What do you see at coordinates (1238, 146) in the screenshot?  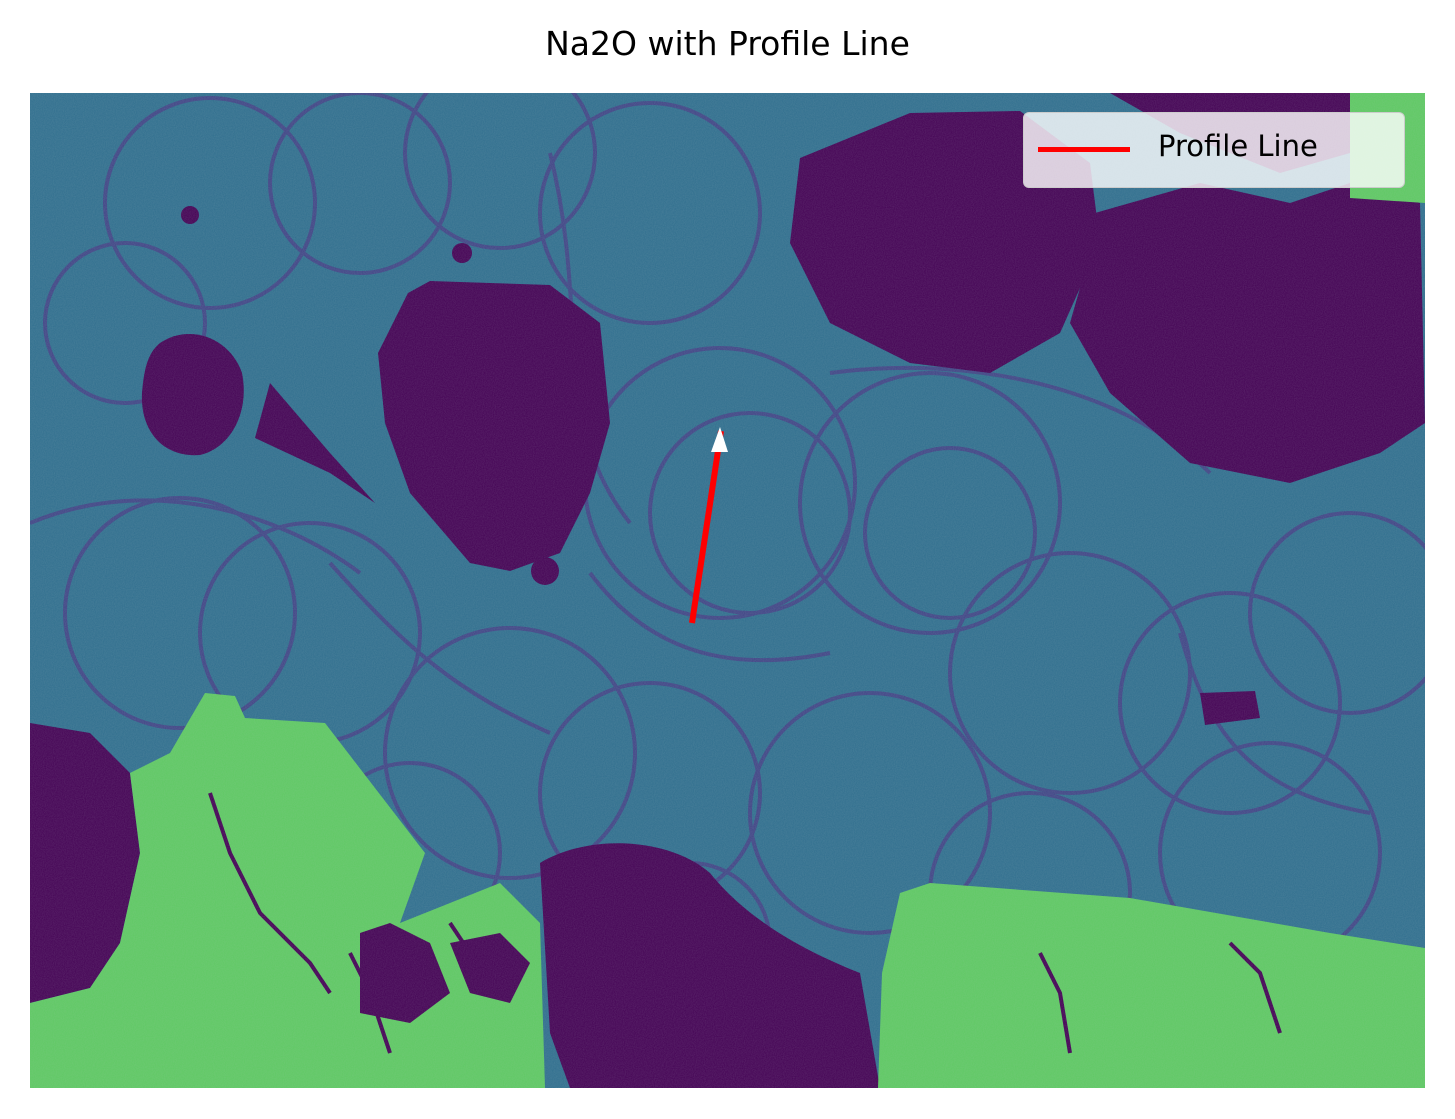 I see `legend-label-profile-line: Profile Line` at bounding box center [1238, 146].